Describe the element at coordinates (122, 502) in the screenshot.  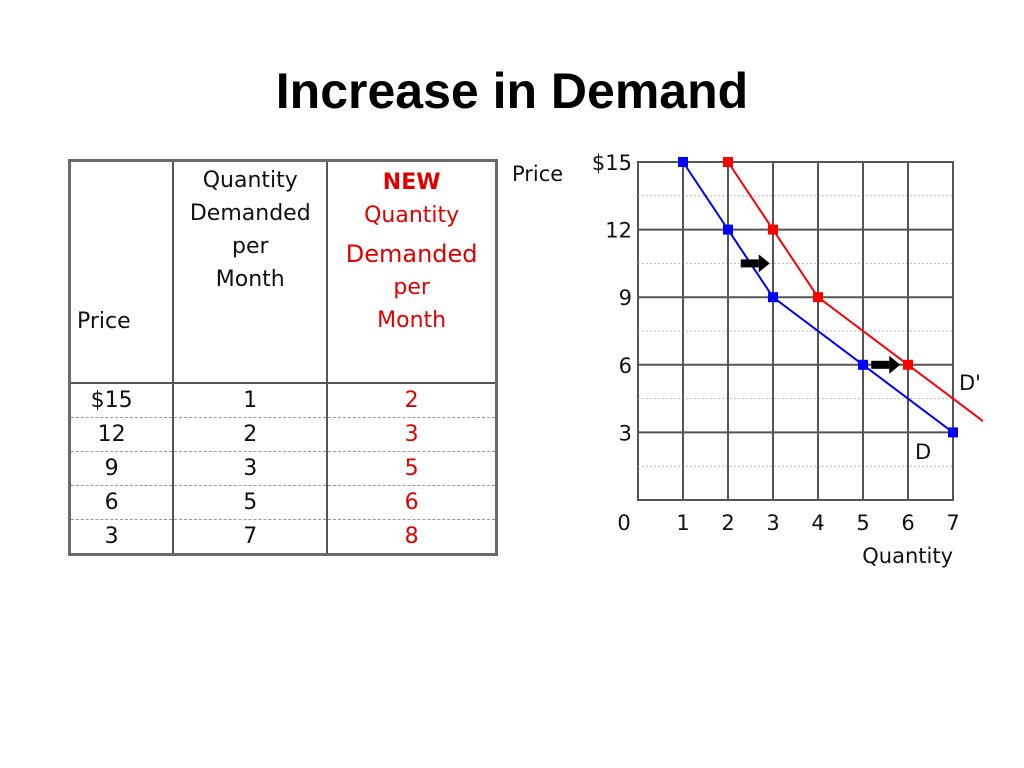
I see `price-cell: 6` at that location.